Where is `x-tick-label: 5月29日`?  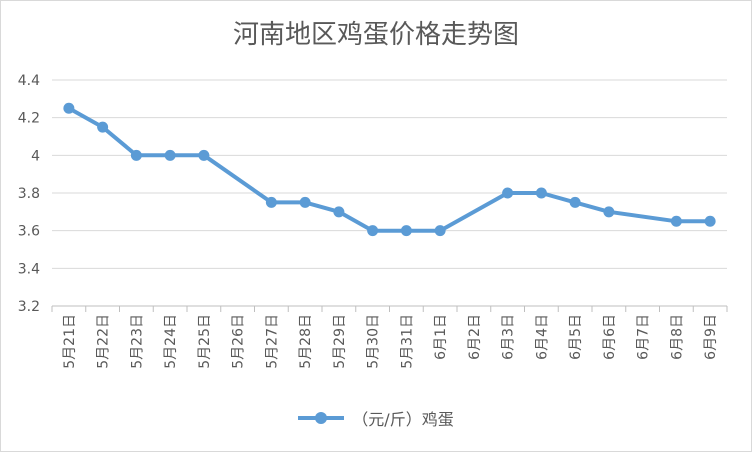 x-tick-label: 5月29日 is located at coordinates (340, 341).